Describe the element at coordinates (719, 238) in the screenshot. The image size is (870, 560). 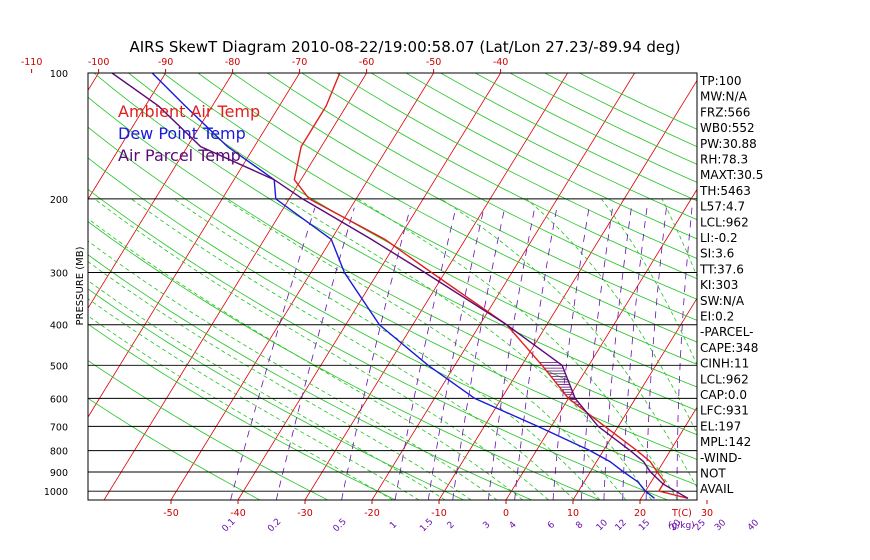
I see `index-item: LI:-0.2` at that location.